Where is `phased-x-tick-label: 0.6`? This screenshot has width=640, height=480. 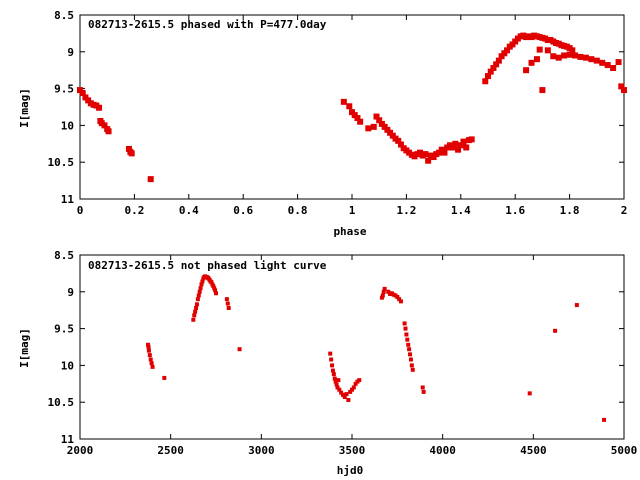 phased-x-tick-label: 0.6 is located at coordinates (243, 210).